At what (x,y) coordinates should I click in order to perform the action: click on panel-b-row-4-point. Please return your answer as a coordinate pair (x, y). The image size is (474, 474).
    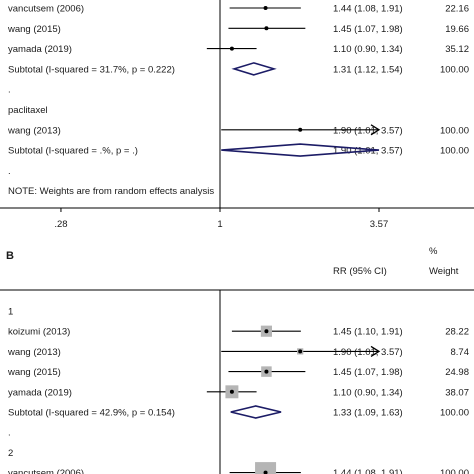
    Looking at the image, I should click on (231, 391).